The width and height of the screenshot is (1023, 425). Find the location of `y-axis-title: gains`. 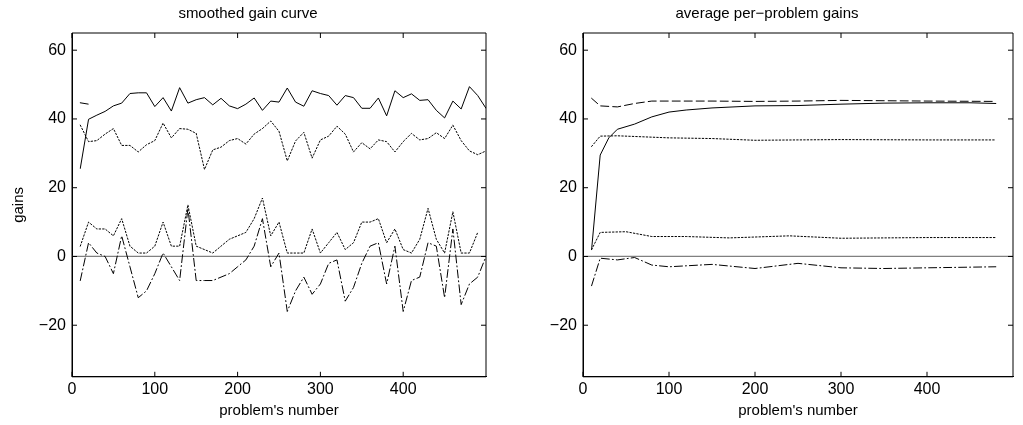

y-axis-title: gains is located at coordinates (18, 204).